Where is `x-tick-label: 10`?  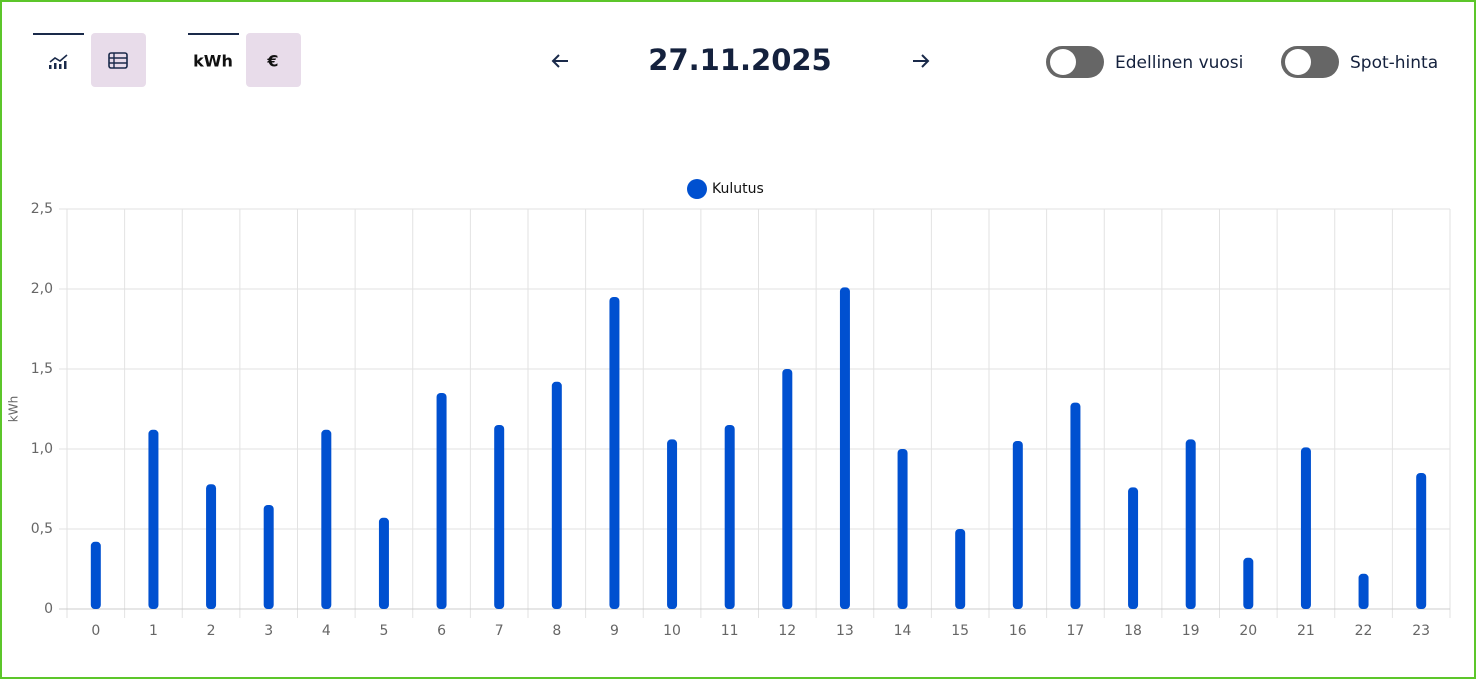
x-tick-label: 10 is located at coordinates (672, 631).